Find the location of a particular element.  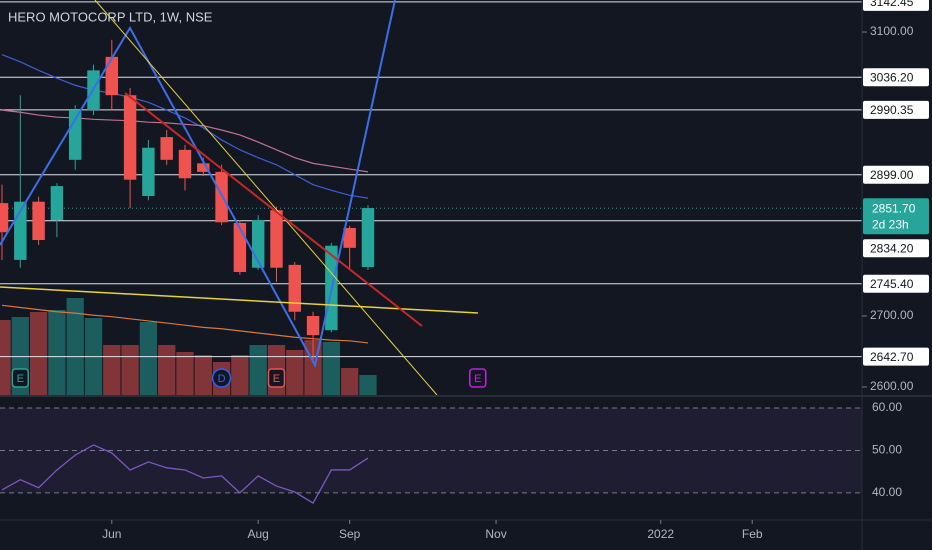

last-price-box is located at coordinates (896, 216).